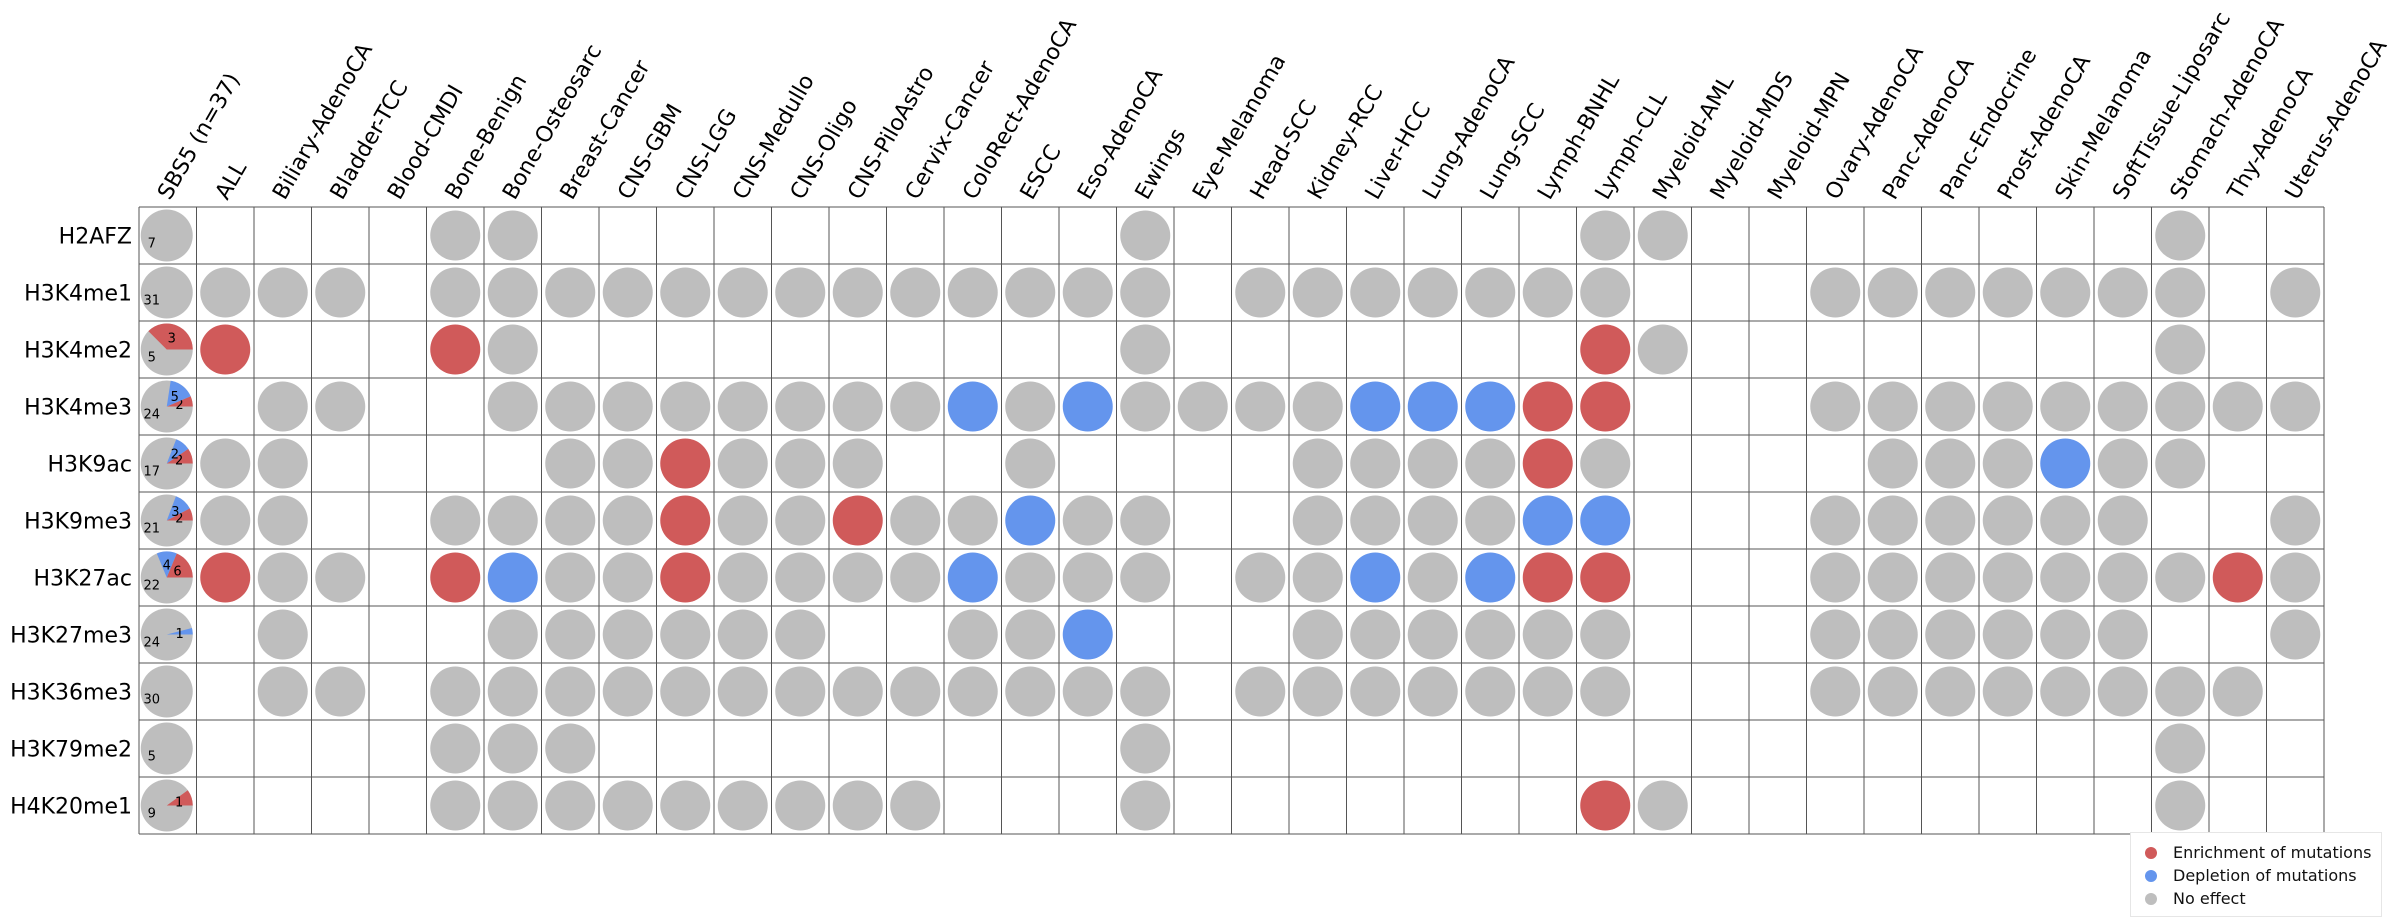 The image size is (2400, 923). I want to click on cell-h3k27ac-cervix-cancer, so click(915, 577).